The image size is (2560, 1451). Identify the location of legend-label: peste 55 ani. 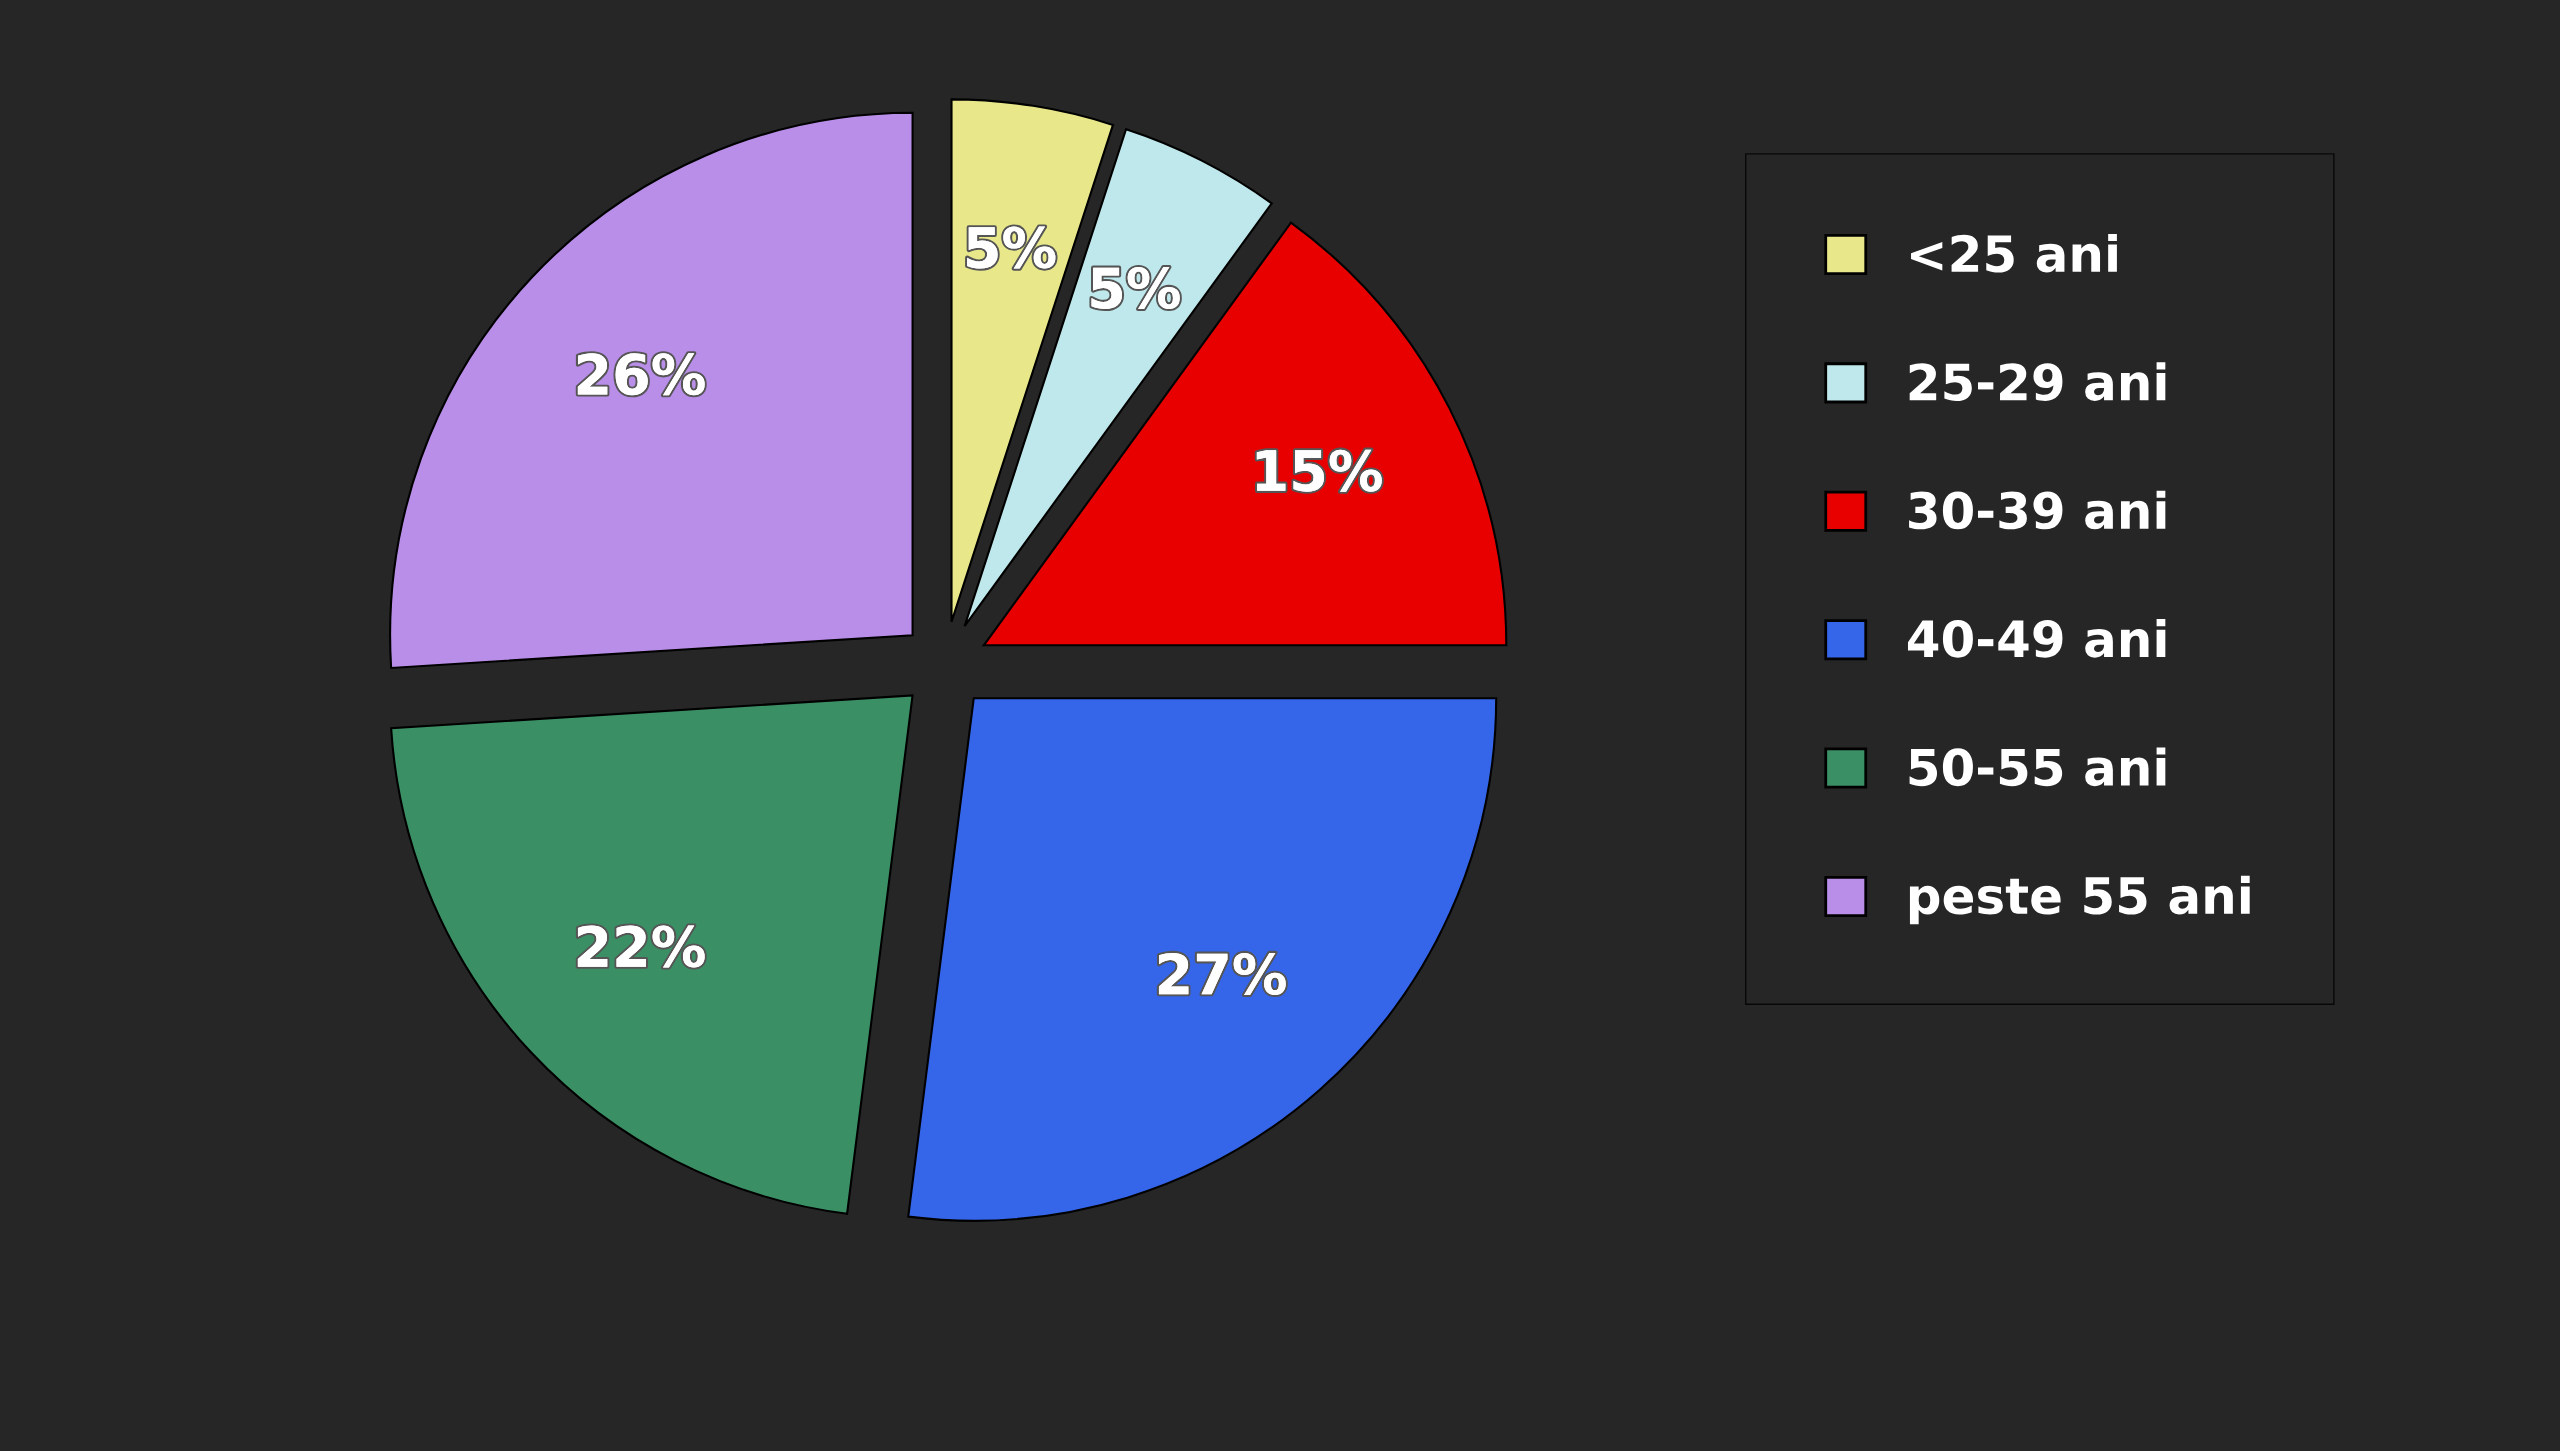
(2079, 900).